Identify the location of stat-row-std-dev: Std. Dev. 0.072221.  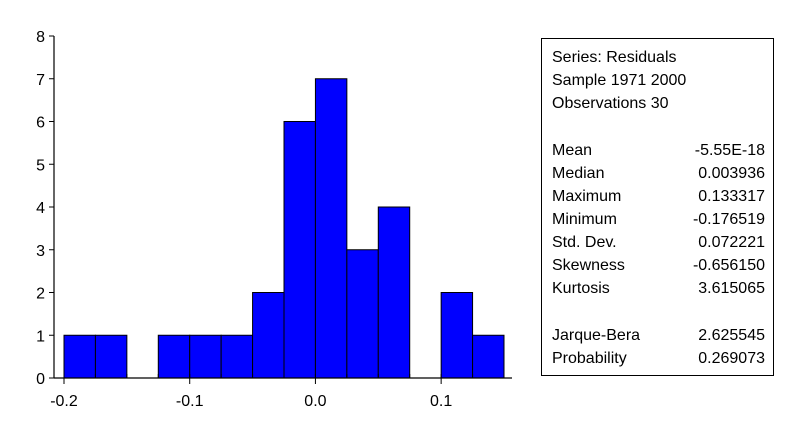
(658, 242).